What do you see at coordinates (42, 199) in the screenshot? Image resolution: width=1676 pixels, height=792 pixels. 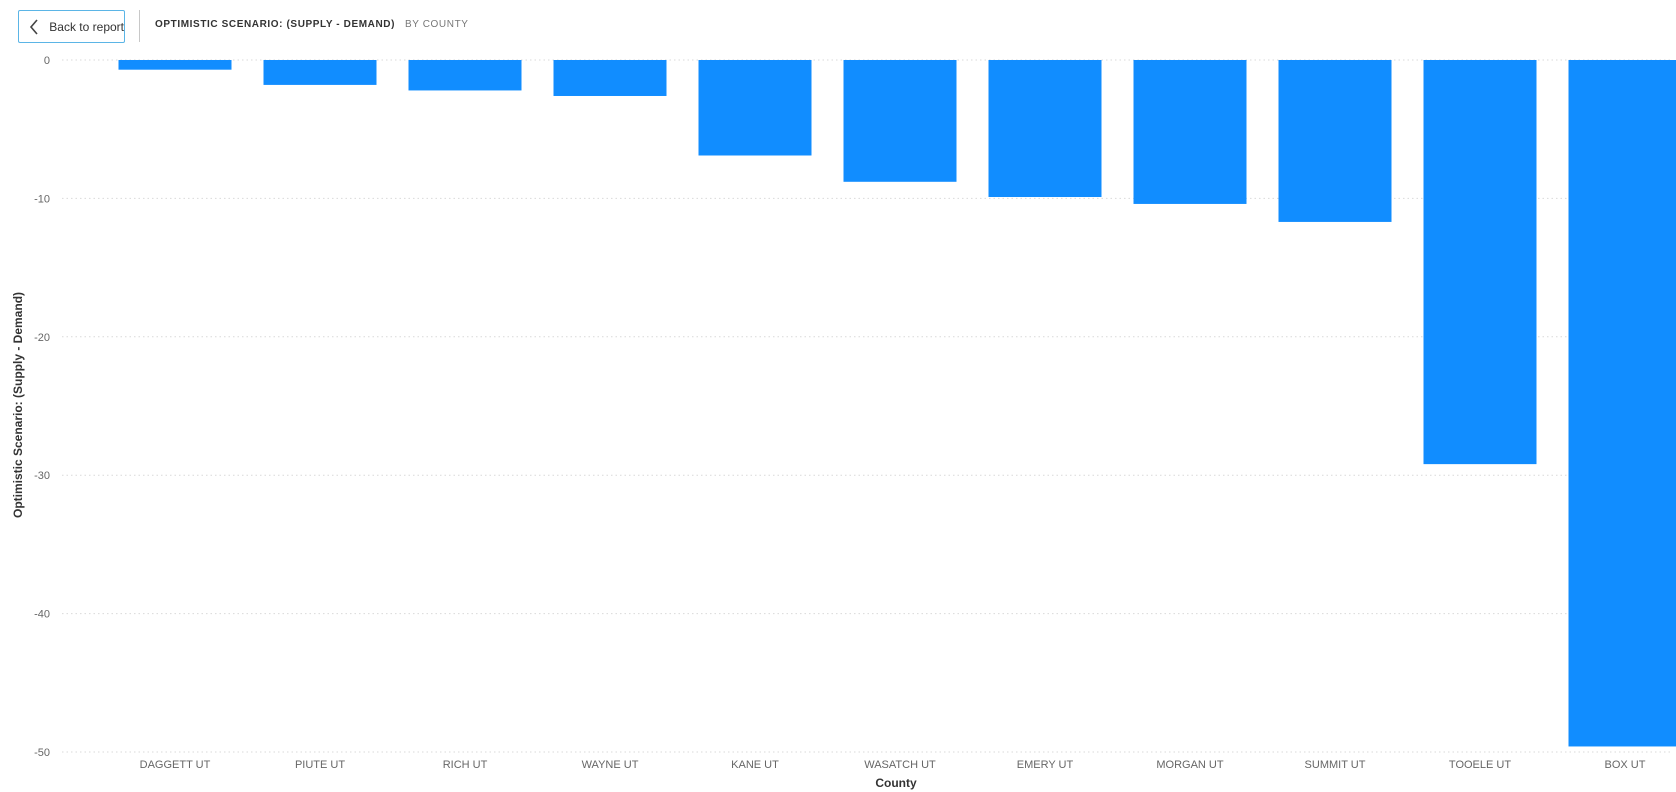 I see `y-tick-label: -10` at bounding box center [42, 199].